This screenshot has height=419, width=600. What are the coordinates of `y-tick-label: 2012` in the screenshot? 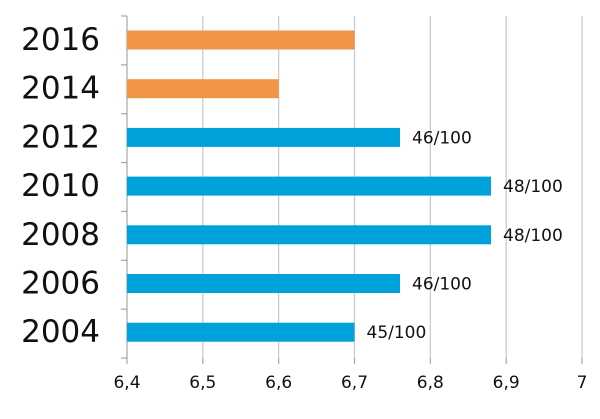 It's located at (60, 137).